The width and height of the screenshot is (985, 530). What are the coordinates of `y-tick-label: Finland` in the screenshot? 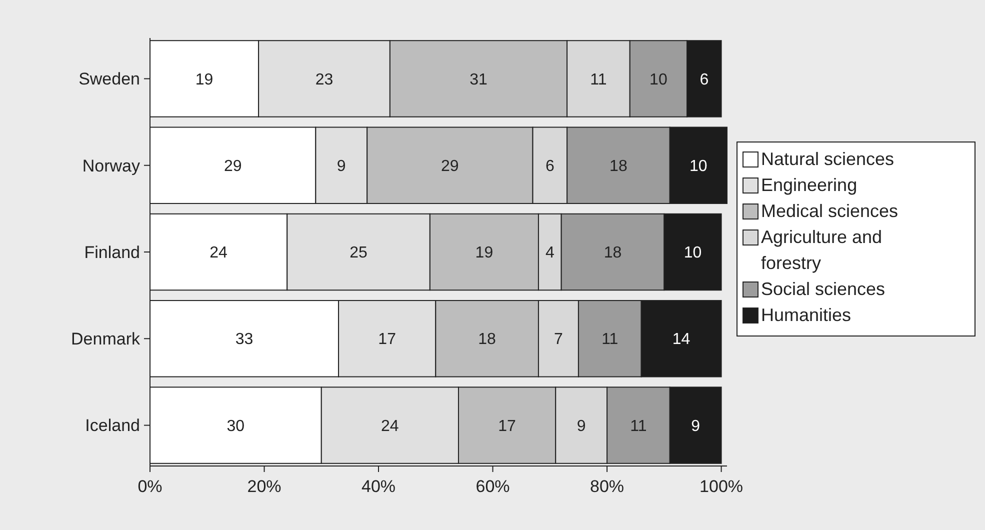 It's located at (112, 252).